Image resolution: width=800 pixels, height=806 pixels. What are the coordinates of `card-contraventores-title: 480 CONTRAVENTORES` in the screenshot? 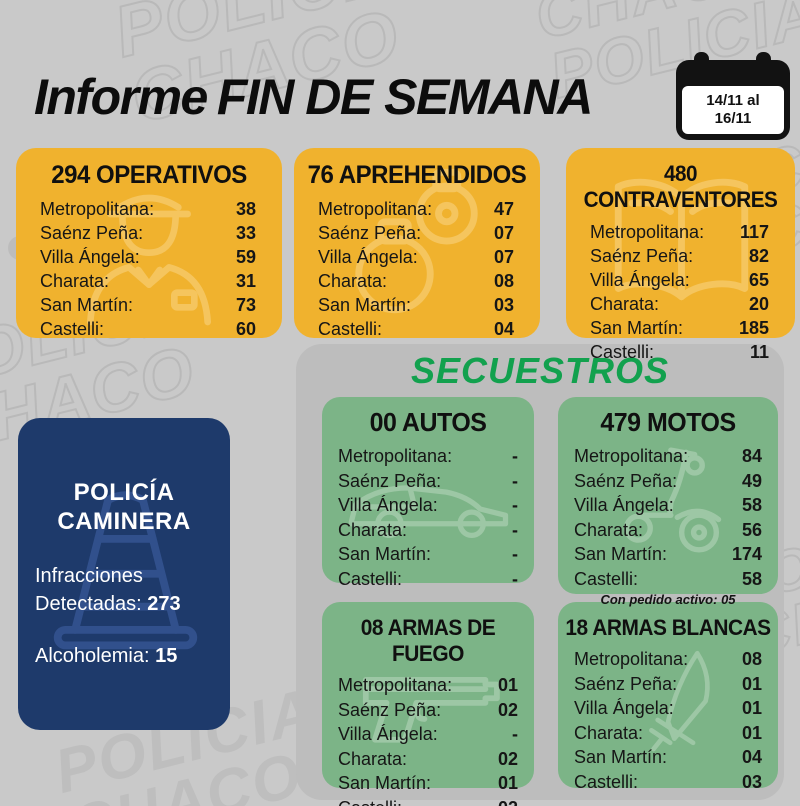 It's located at (680, 186).